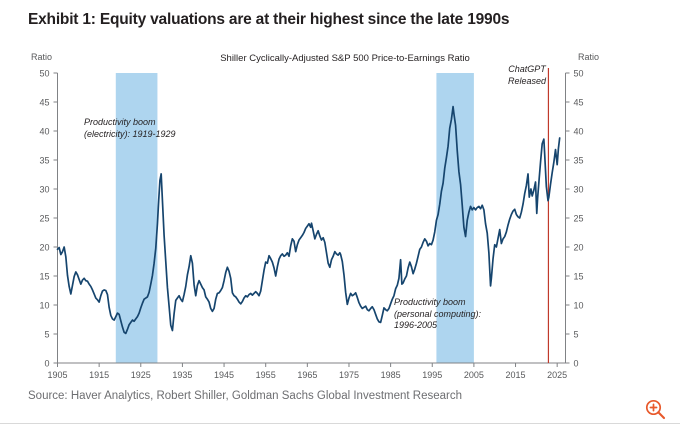 Image resolution: width=680 pixels, height=433 pixels. I want to click on x-tick-label: 1905, so click(57, 375).